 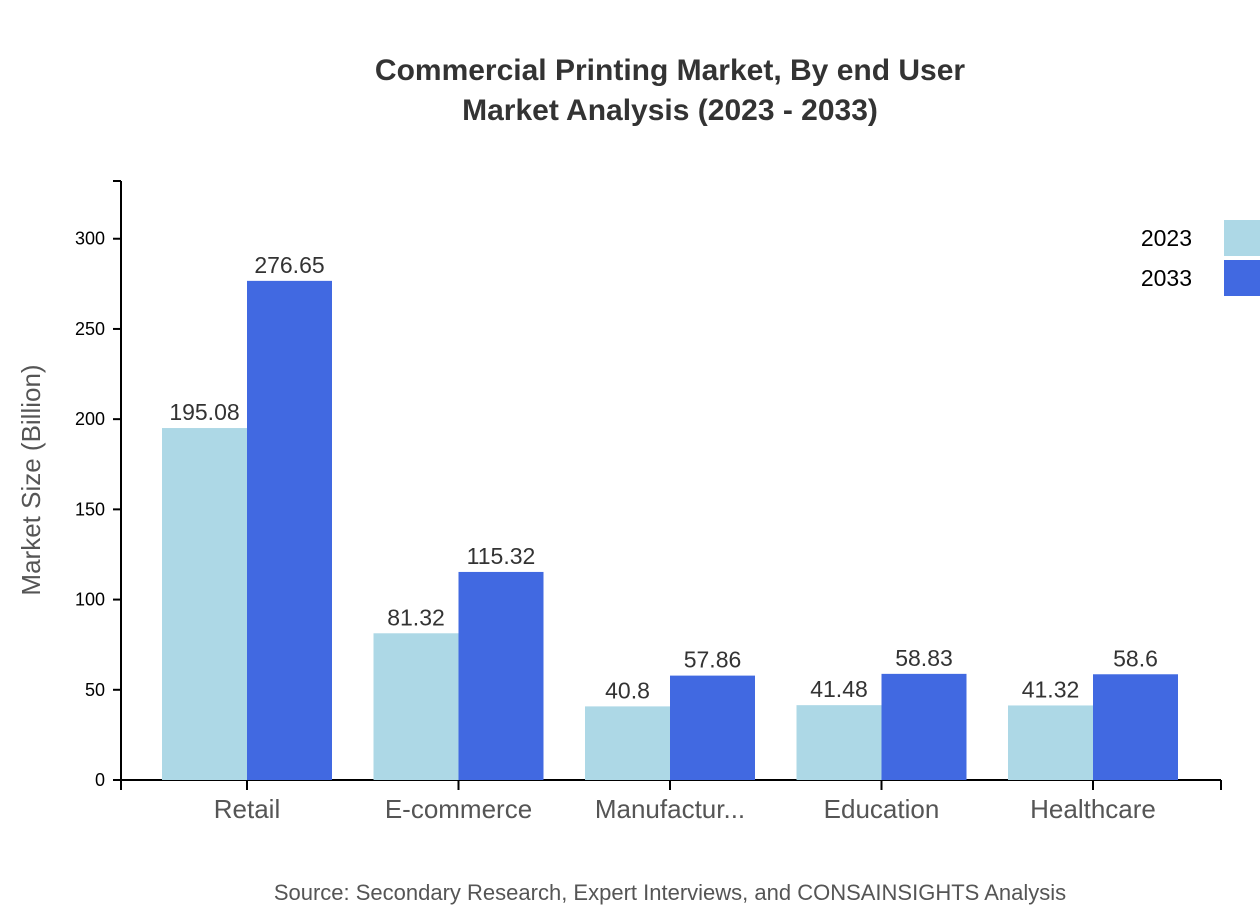 What do you see at coordinates (1051, 689) in the screenshot?
I see `data-label: 41.32` at bounding box center [1051, 689].